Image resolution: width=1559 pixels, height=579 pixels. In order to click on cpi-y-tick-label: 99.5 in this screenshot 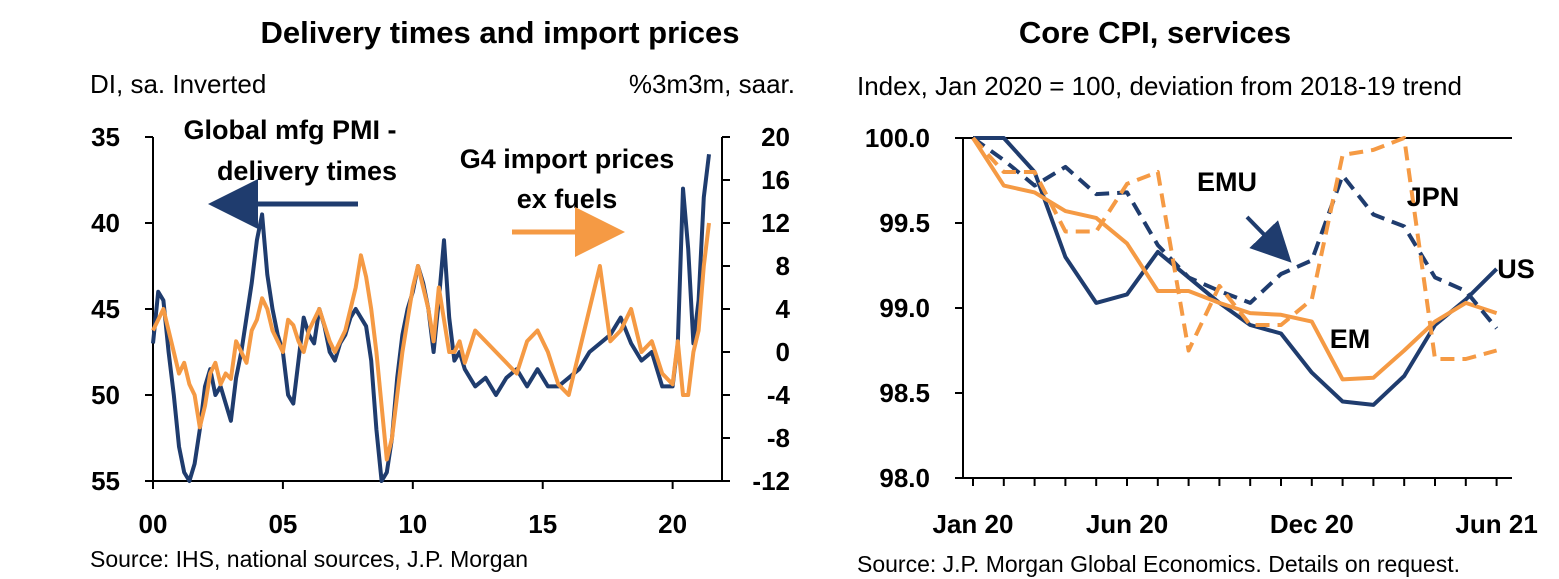, I will do `click(904, 223)`.